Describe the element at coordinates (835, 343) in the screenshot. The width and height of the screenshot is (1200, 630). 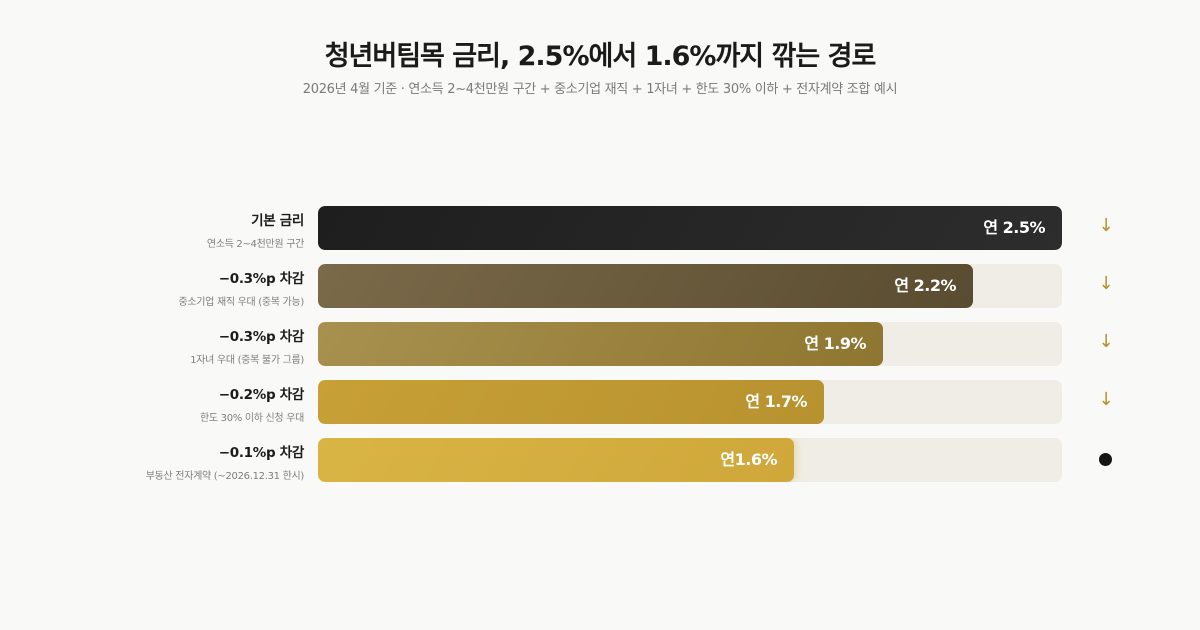
I see `bar-value-label: 연 1.9%` at that location.